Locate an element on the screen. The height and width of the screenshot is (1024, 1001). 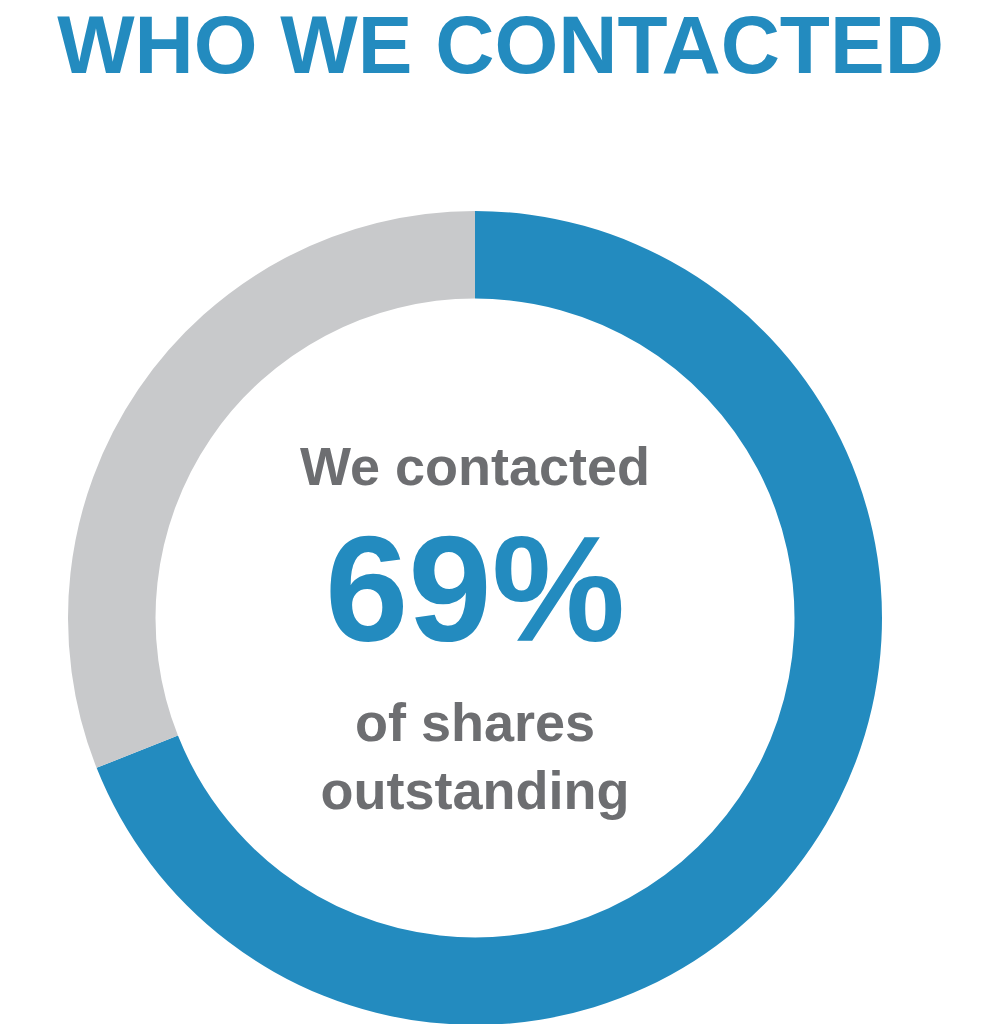
text: of shares outstanding is located at coordinates (475, 755).